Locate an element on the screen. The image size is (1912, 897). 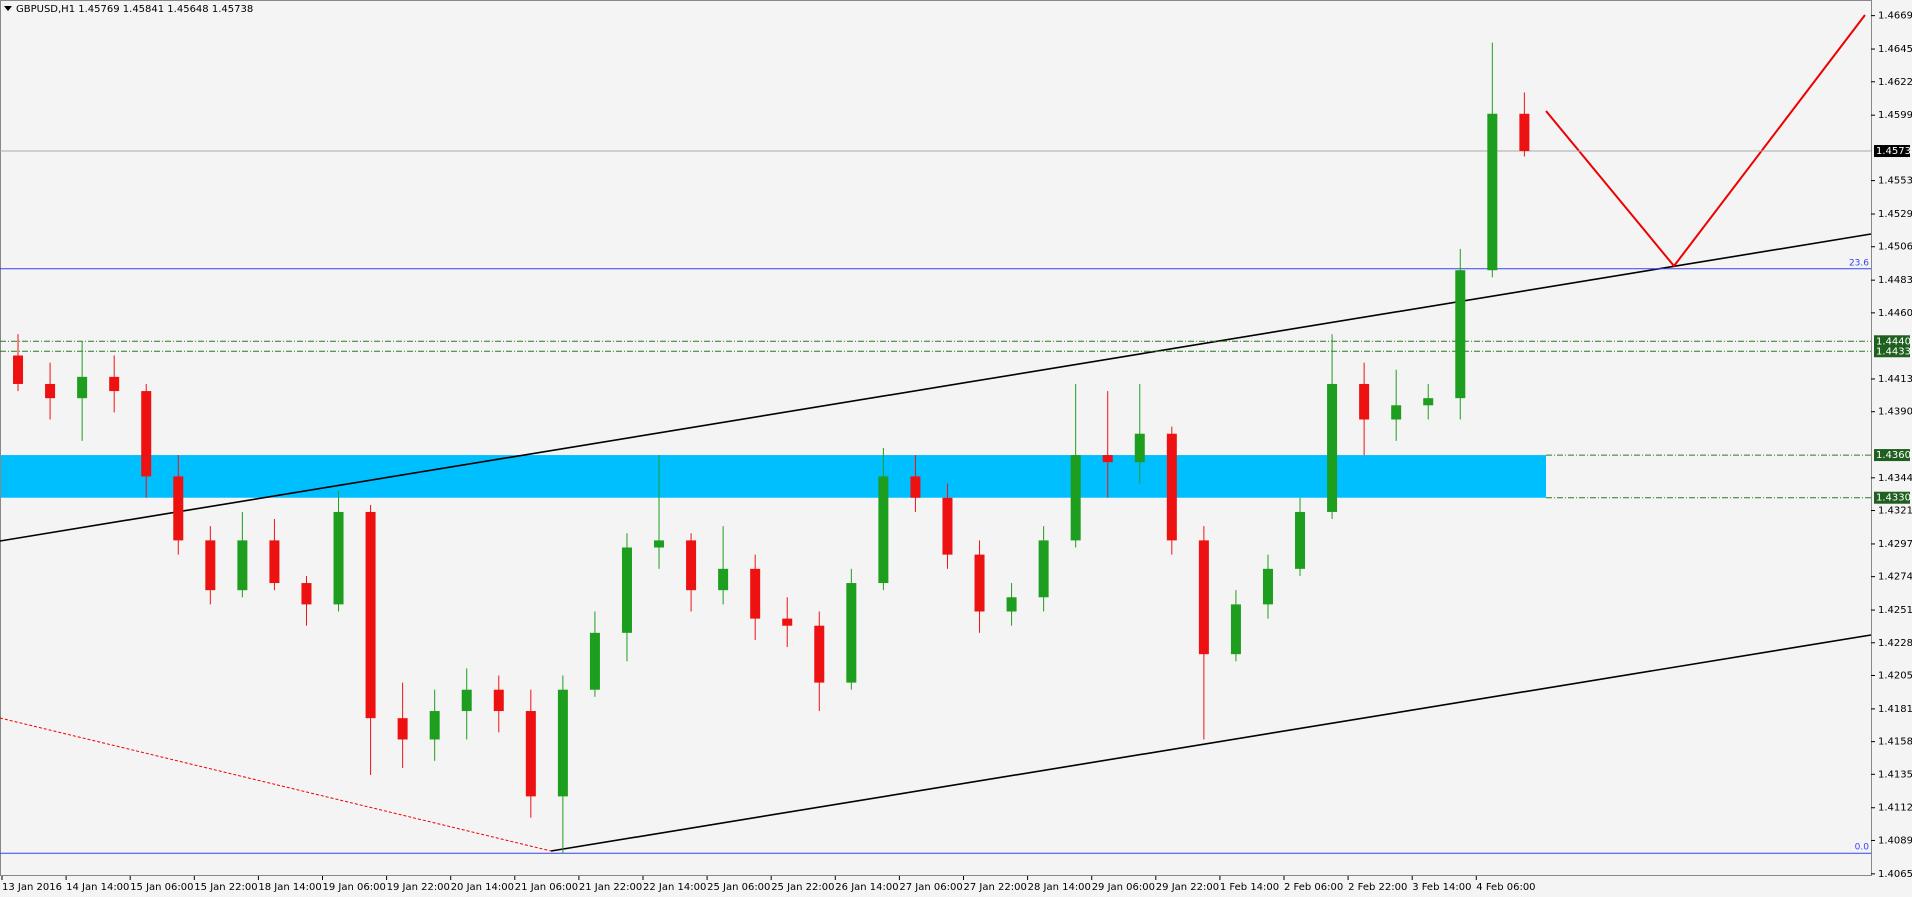
x-tick-label: 14 Jan 14:00 is located at coordinates (97, 887).